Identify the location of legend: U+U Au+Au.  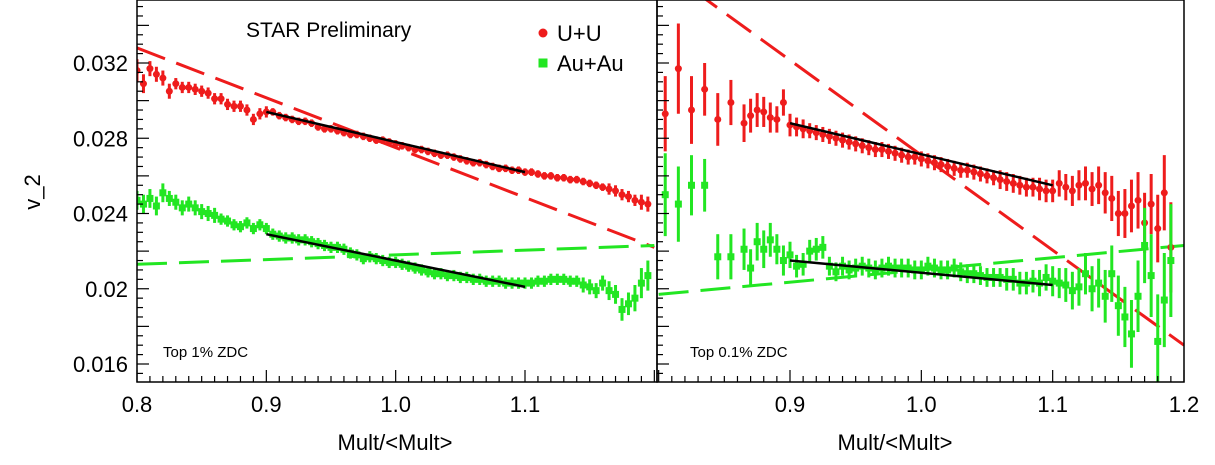
(581, 48).